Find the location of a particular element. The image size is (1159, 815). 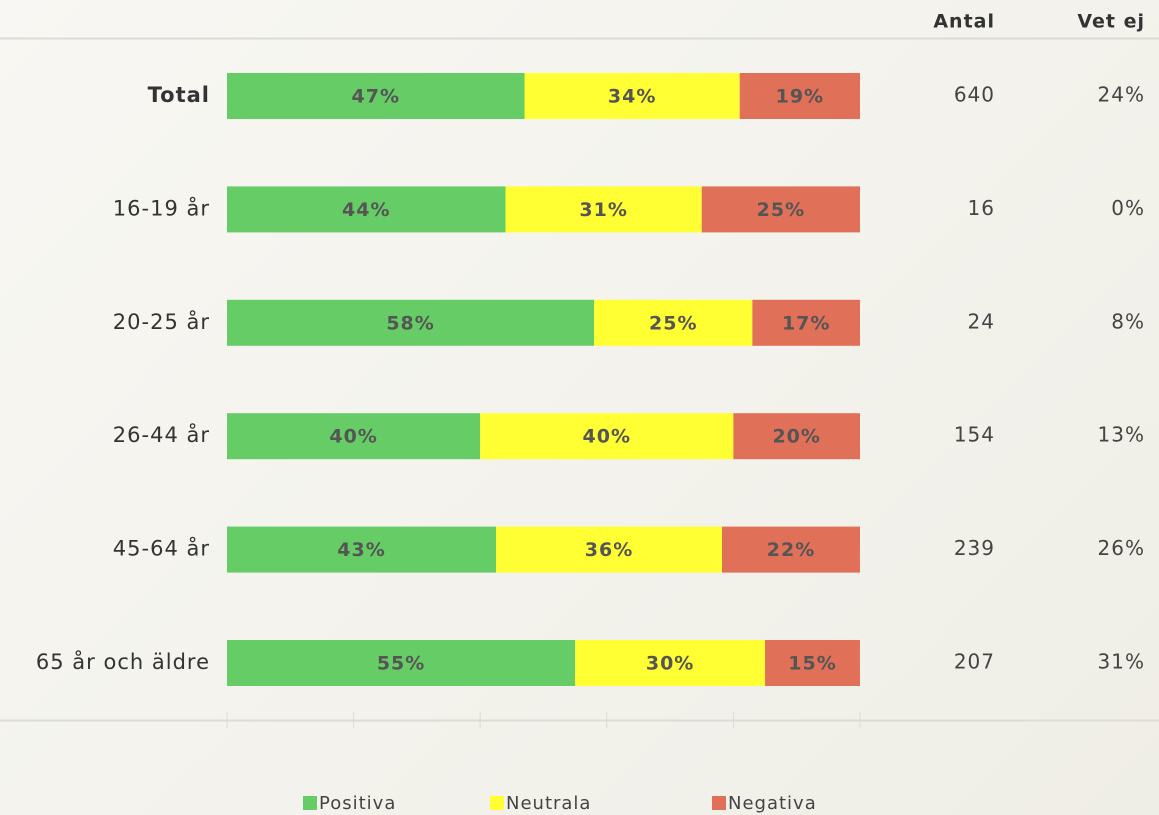

data-label: 55% is located at coordinates (401, 664).